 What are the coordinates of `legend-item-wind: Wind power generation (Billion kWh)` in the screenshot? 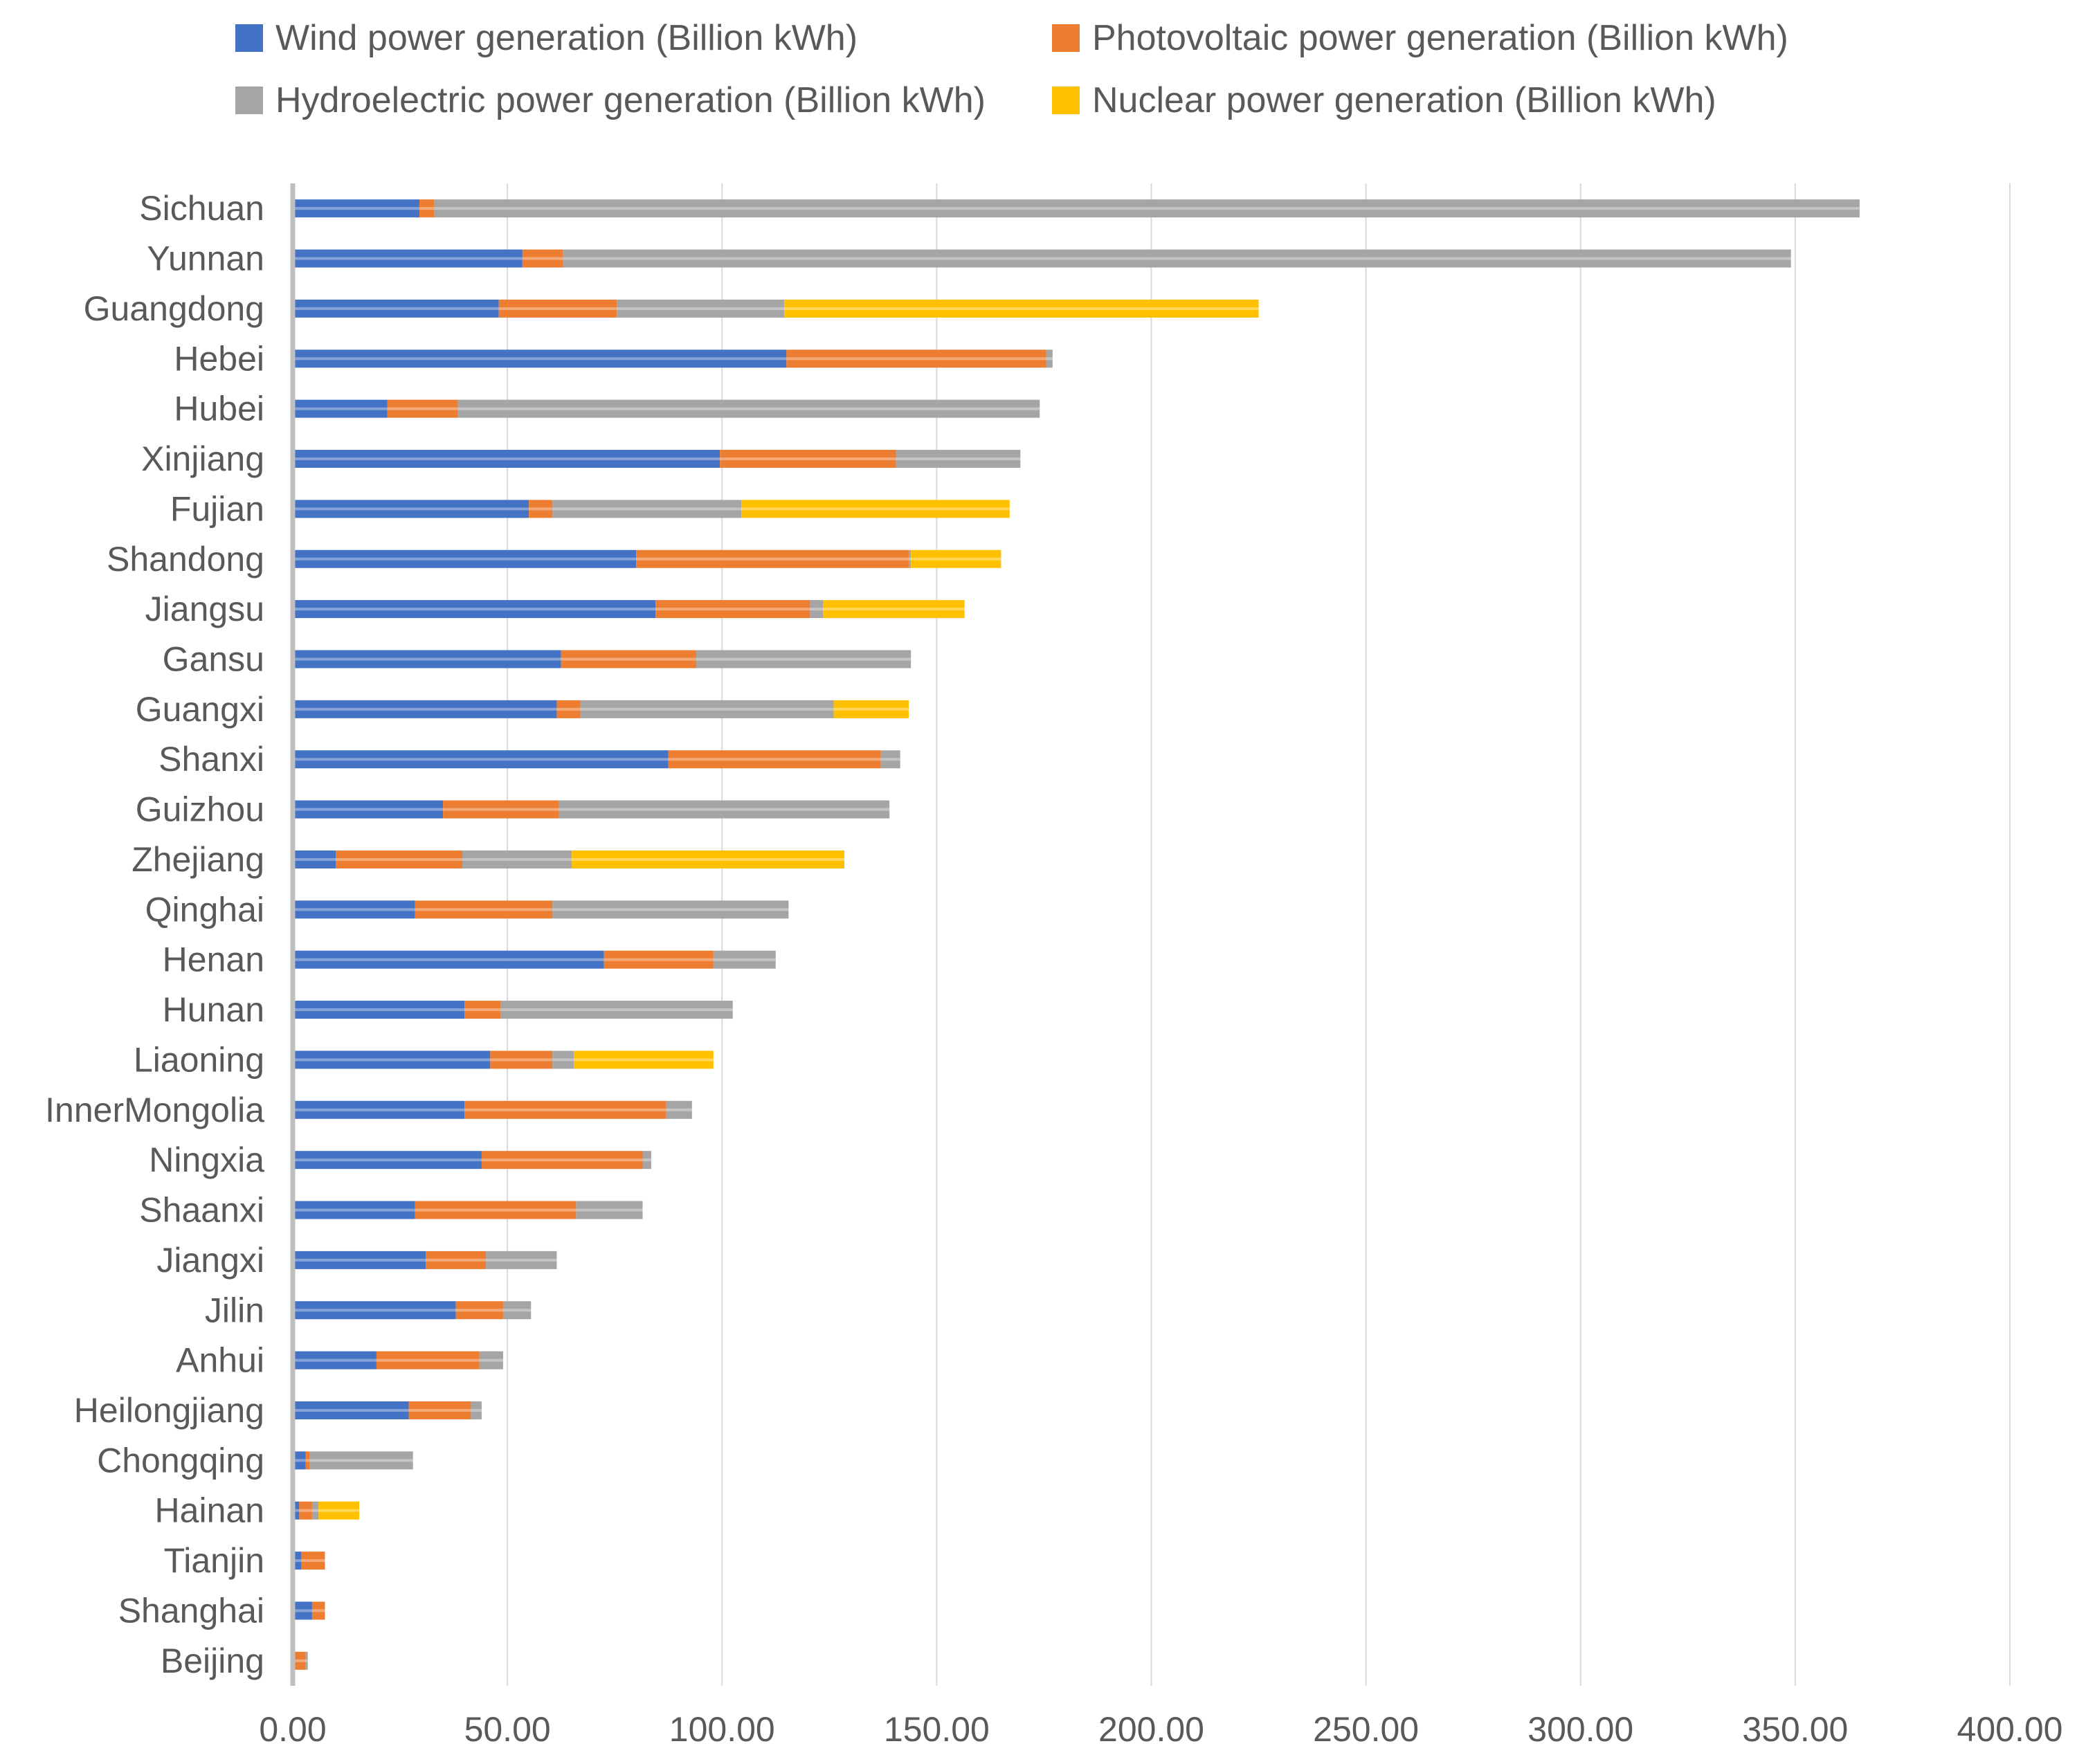 It's located at (546, 38).